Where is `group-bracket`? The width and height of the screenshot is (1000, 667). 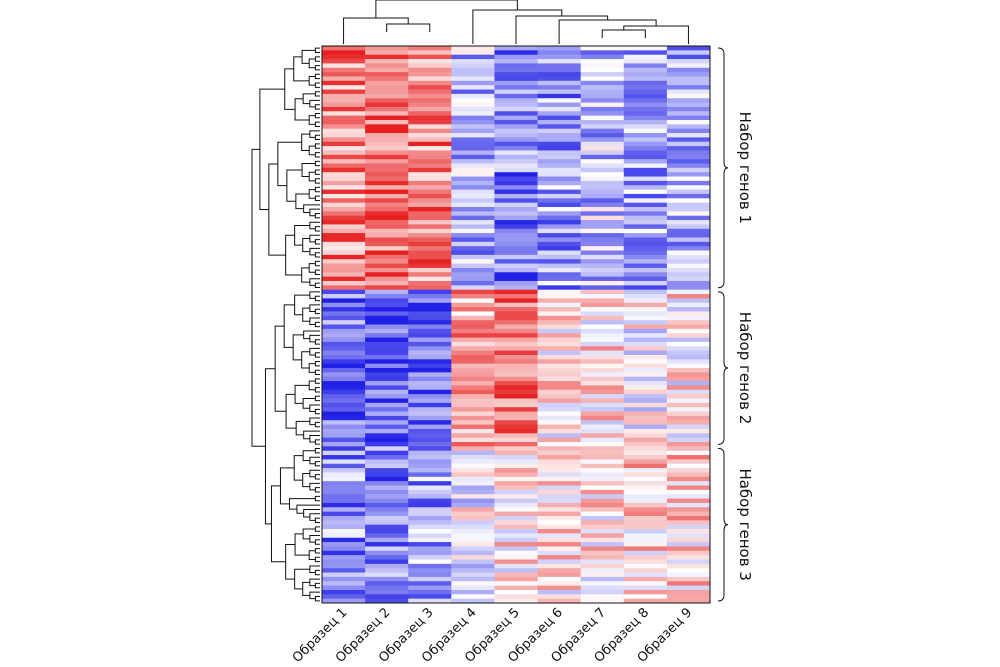 group-bracket is located at coordinates (723, 524).